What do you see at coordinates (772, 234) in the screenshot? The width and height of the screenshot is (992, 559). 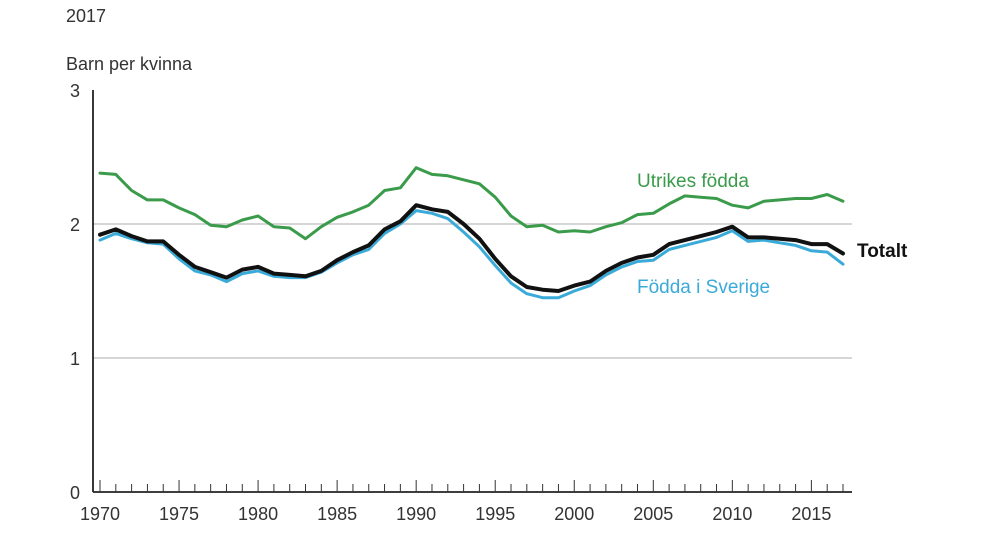 I see `series-labels: Utrikes födda Totalt Födda i Sverige` at bounding box center [772, 234].